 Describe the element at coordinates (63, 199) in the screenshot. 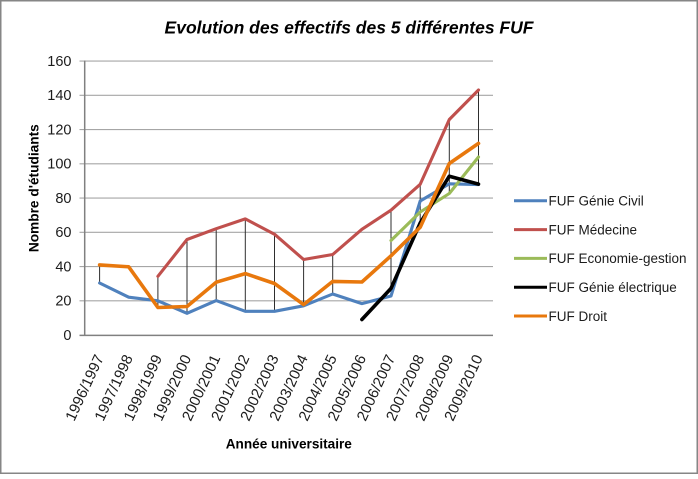

I see `svg-text: 80` at that location.